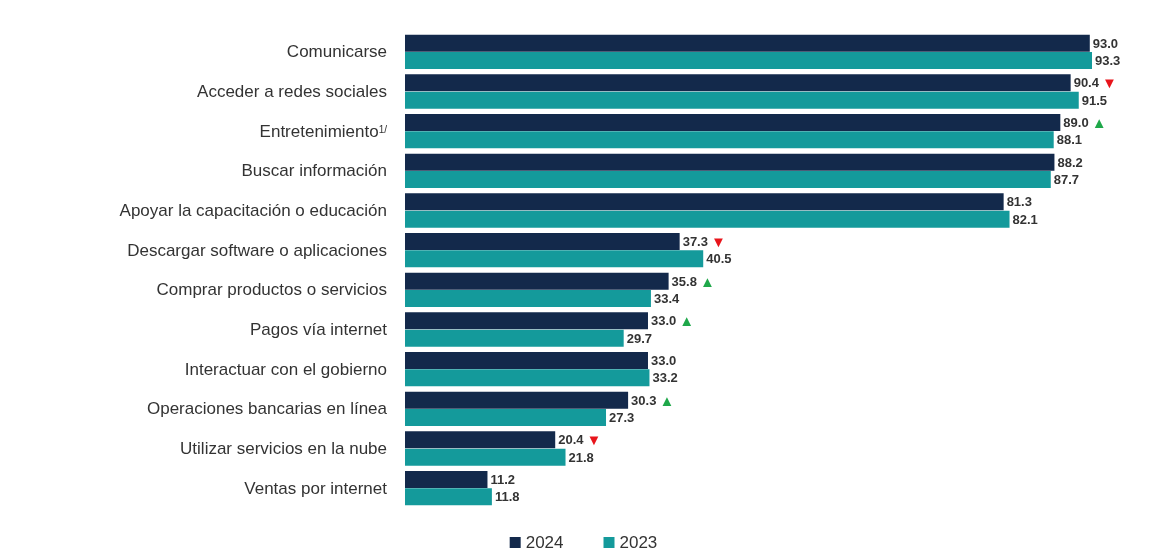 Image resolution: width=1167 pixels, height=558 pixels. I want to click on data-label: 20.4 ▼, so click(580, 440).